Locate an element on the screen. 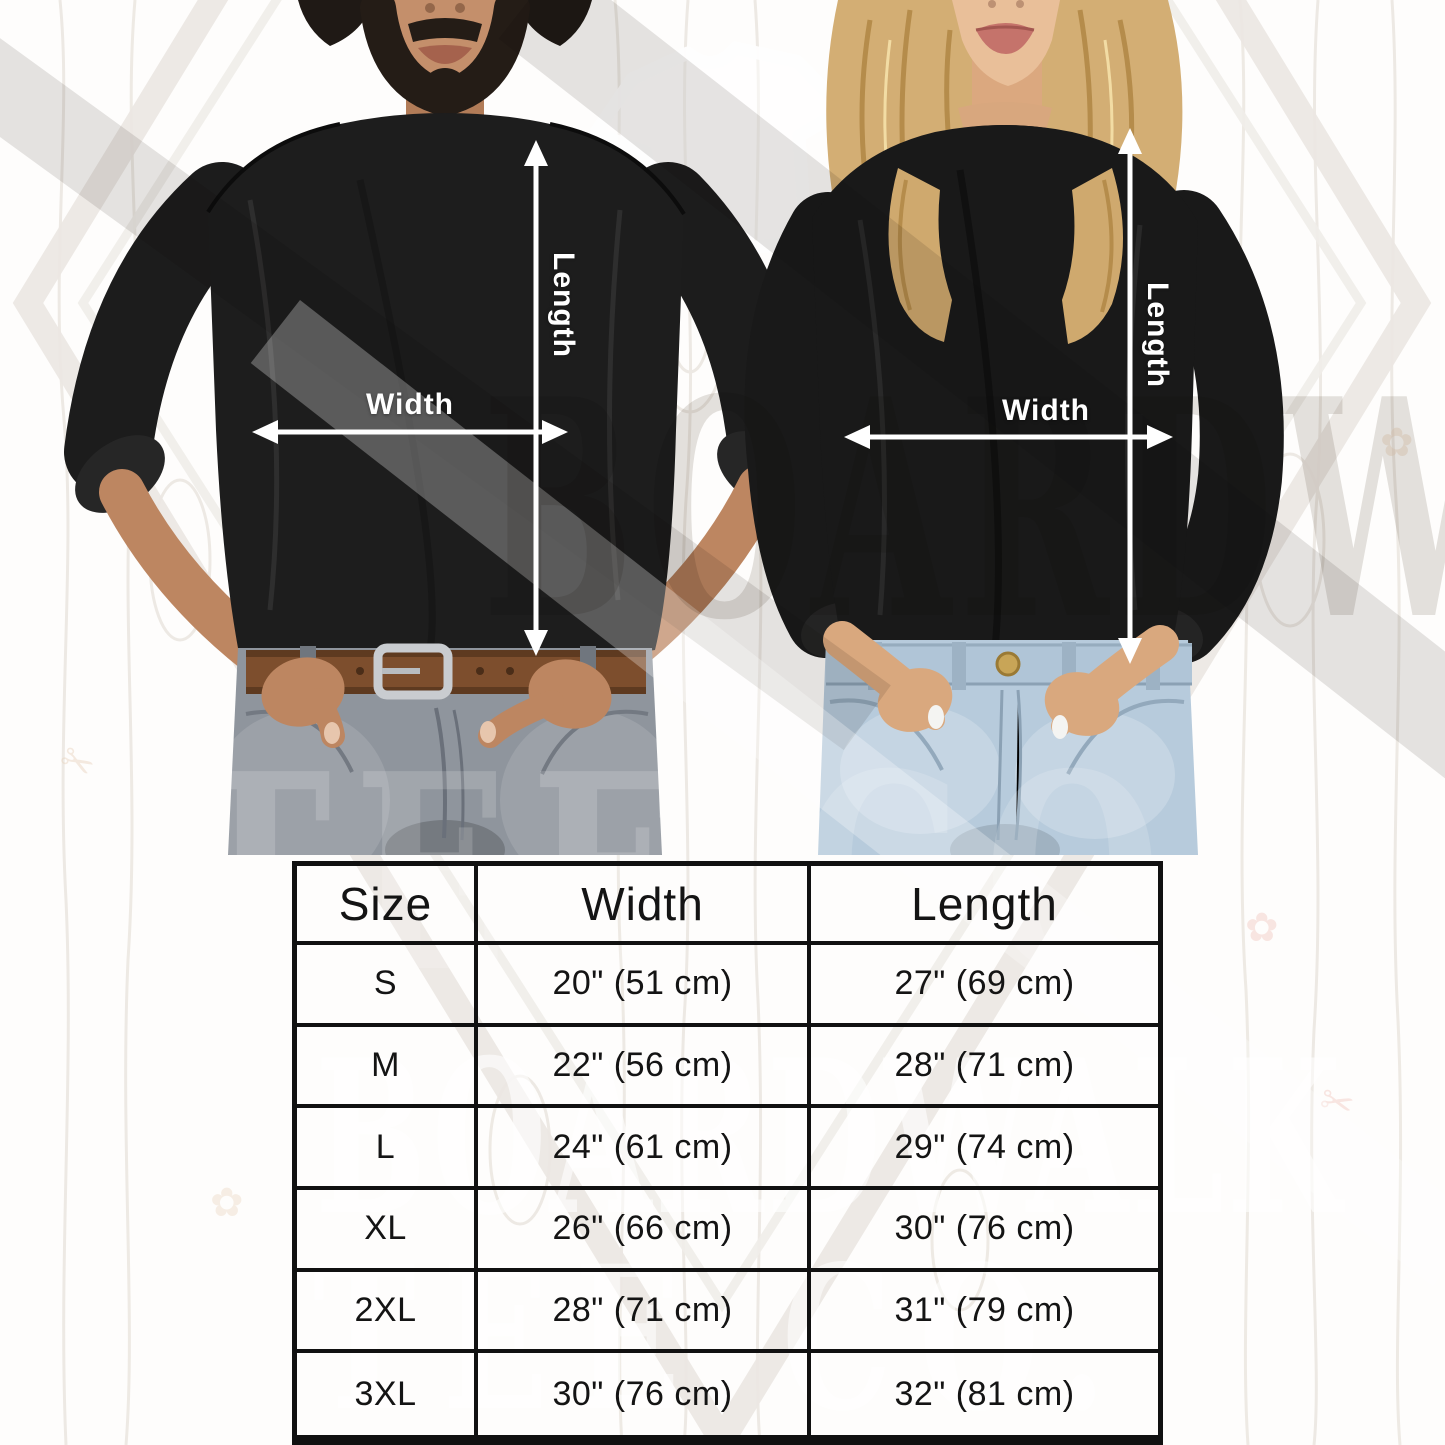 Image resolution: width=1445 pixels, height=1445 pixels. width-cell: 26" (66 cm) is located at coordinates (644, 1230).